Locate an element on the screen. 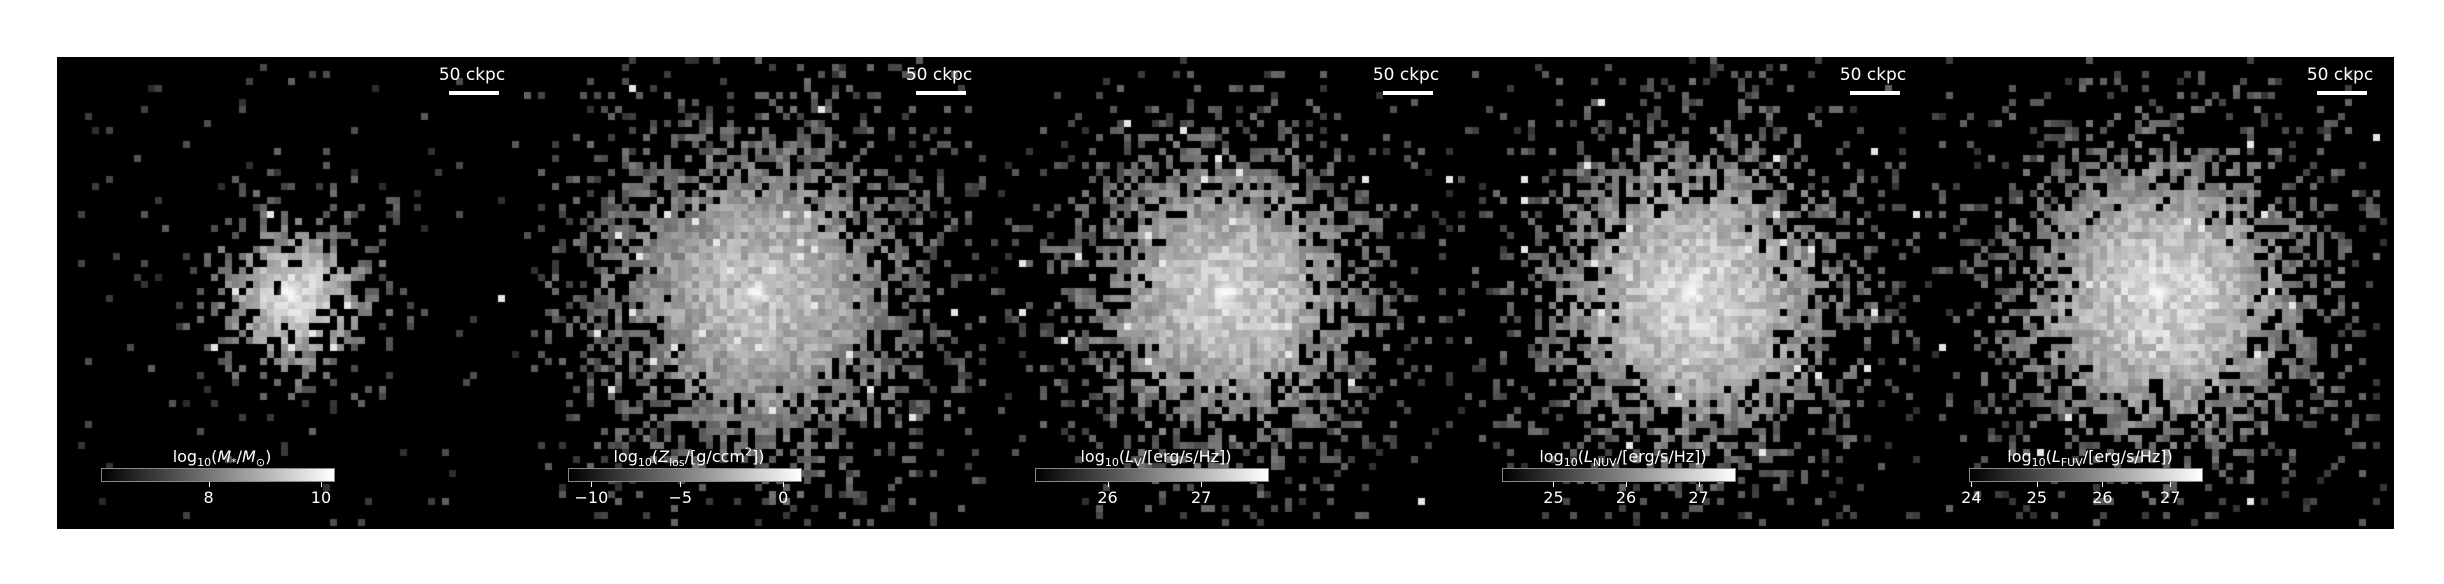 Image resolution: width=2444 pixels, height=584 pixels. colorbar-tick-label: −10 is located at coordinates (591, 497).